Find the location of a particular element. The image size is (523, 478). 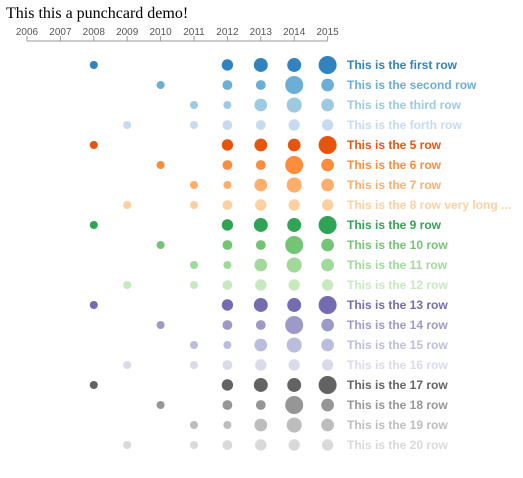

row-label: This is the 20 row is located at coordinates (397, 445).